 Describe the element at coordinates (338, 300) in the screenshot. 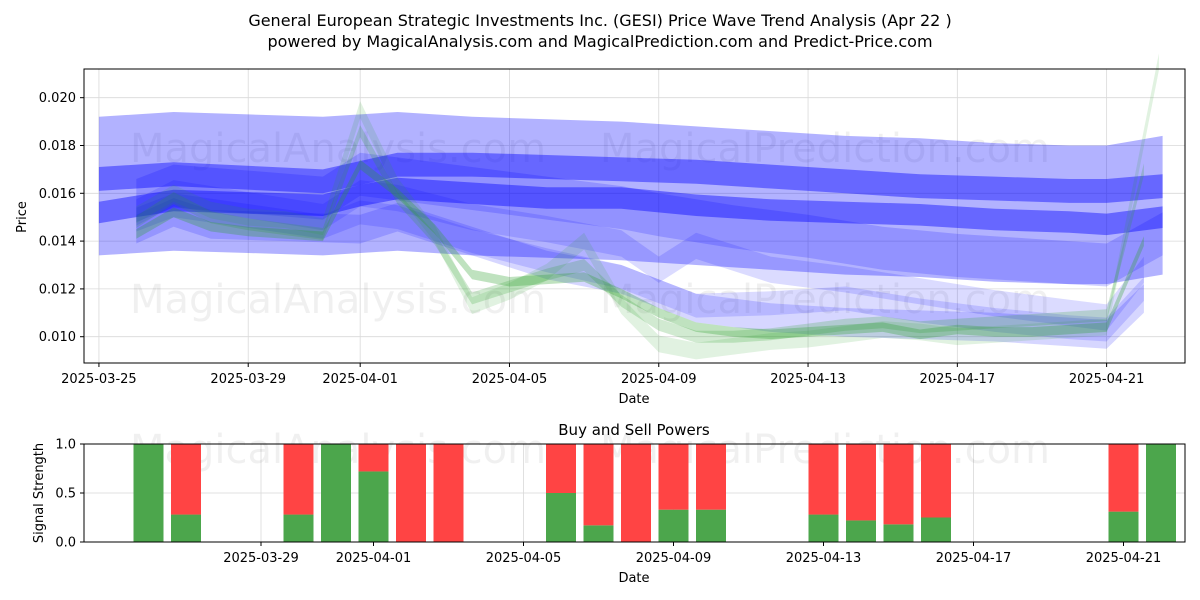

I see `watermark-analysis-bottom: MagicalAnalysis.com` at that location.